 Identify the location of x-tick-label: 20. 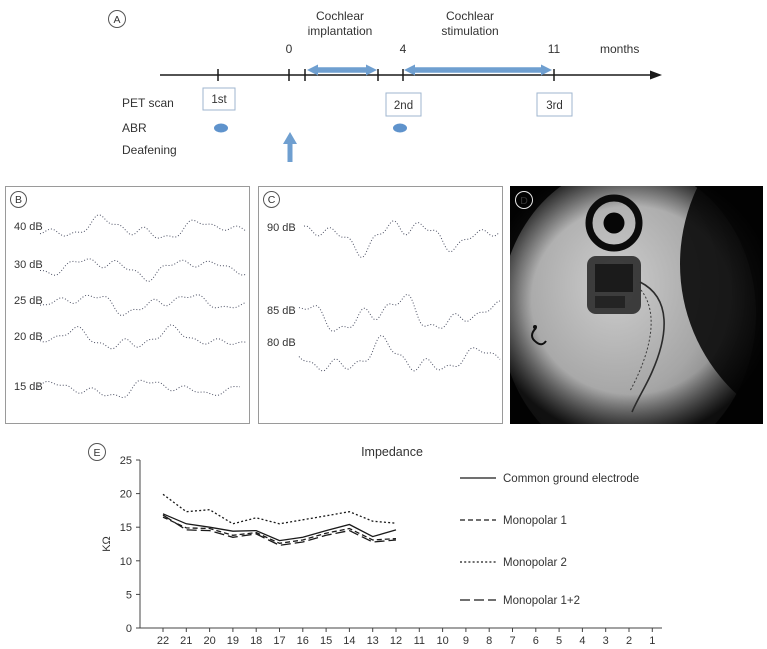
(209, 641).